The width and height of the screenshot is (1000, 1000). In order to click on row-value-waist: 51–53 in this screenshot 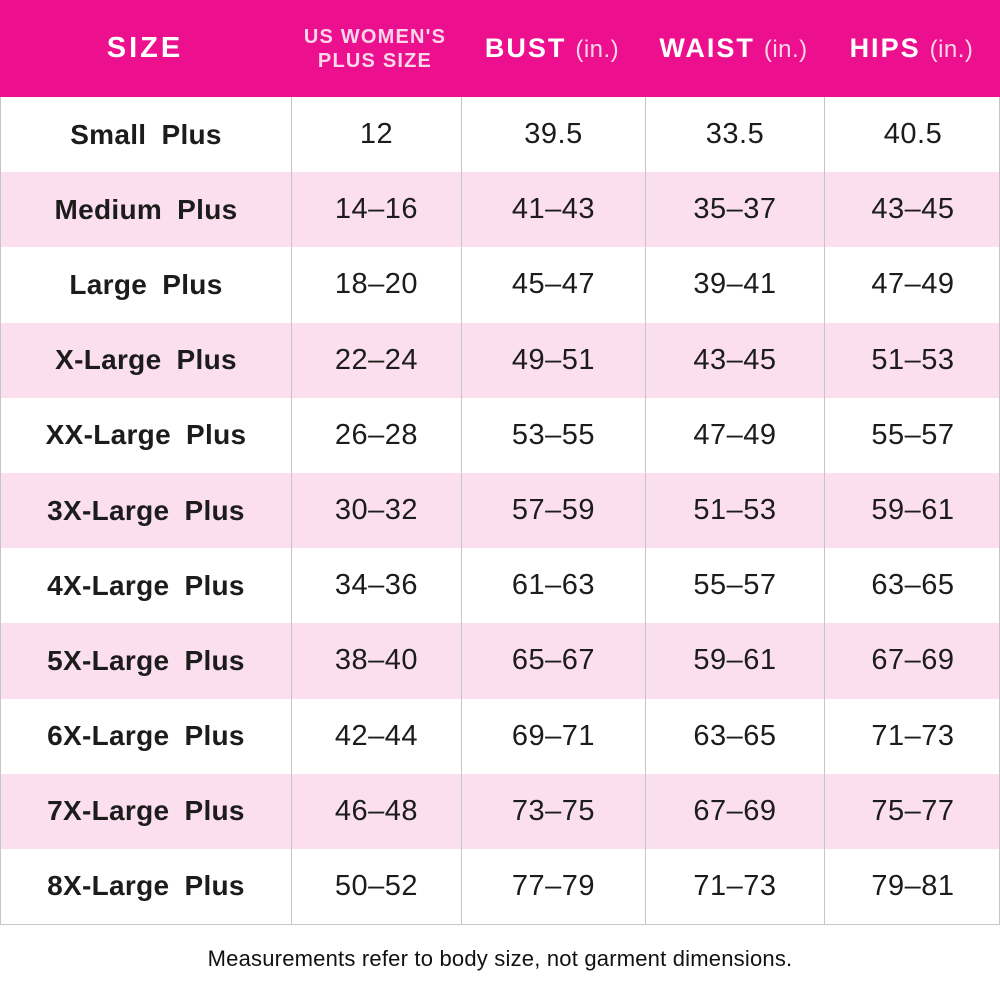, I will do `click(734, 510)`.